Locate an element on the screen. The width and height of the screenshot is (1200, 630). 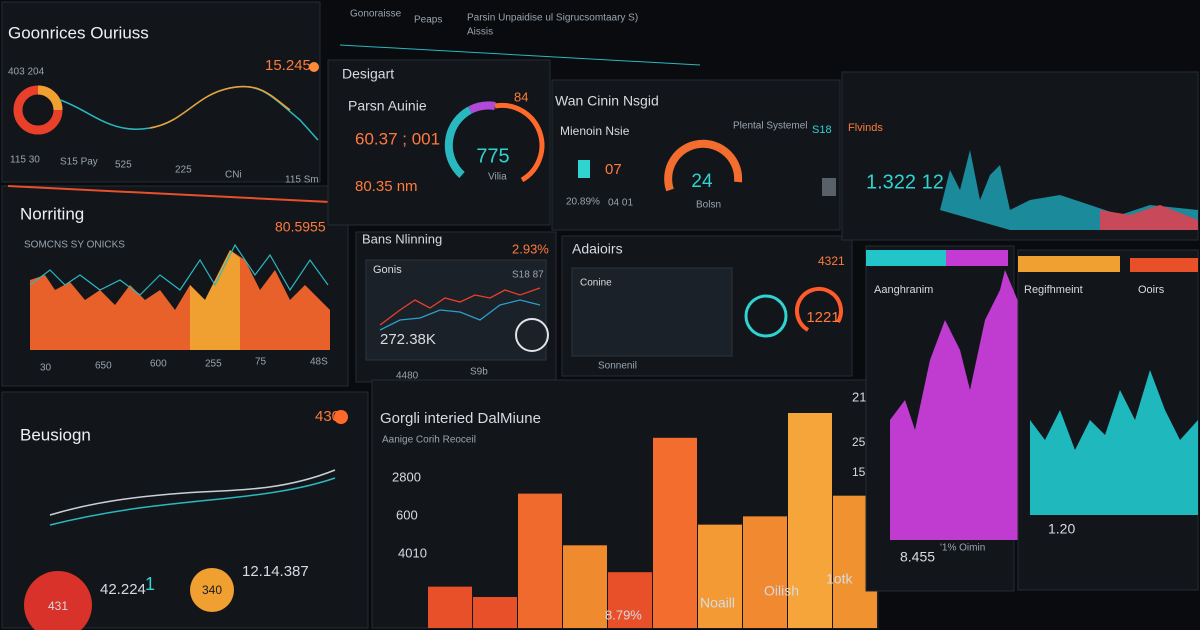
subtitle: SOMCNS SY ONICKS is located at coordinates (74, 245).